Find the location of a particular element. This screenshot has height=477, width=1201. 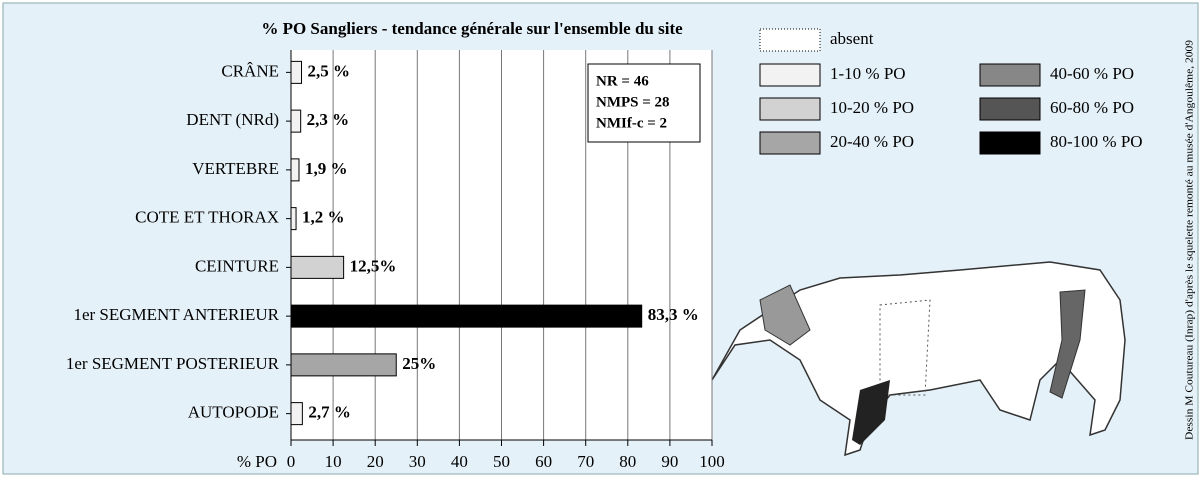

x-tick-label: 10 is located at coordinates (333, 461).